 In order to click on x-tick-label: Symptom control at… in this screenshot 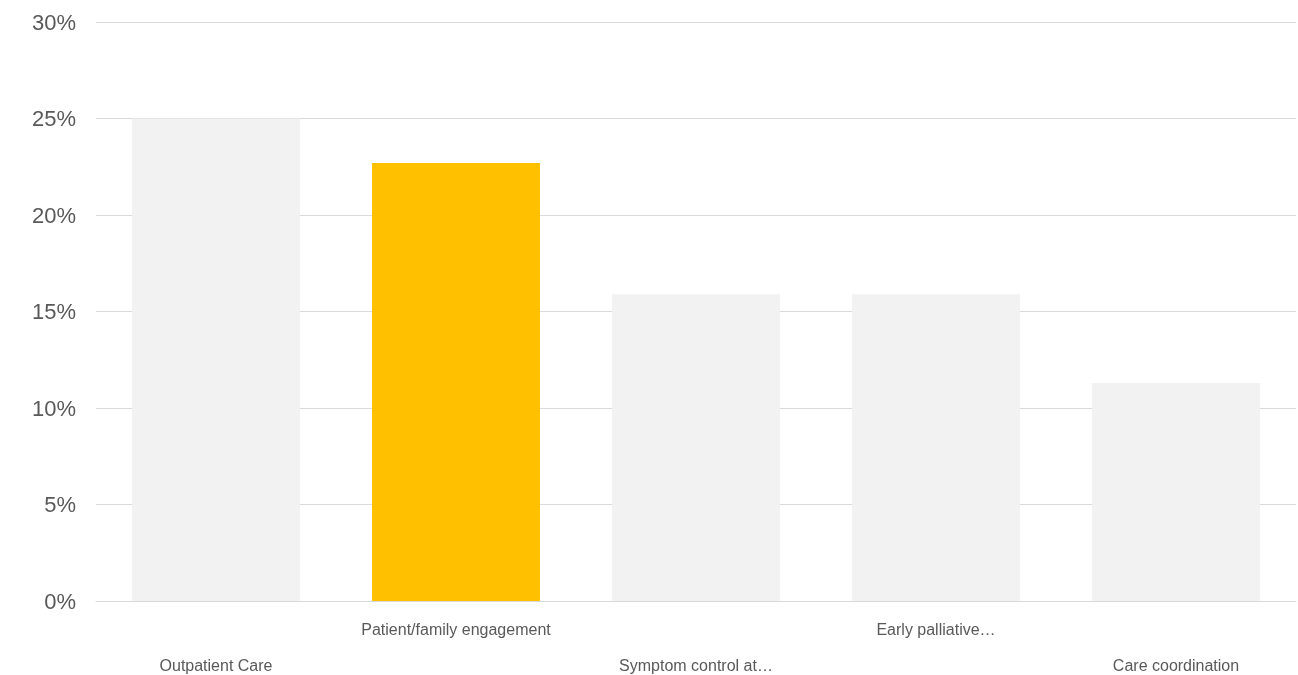, I will do `click(696, 665)`.